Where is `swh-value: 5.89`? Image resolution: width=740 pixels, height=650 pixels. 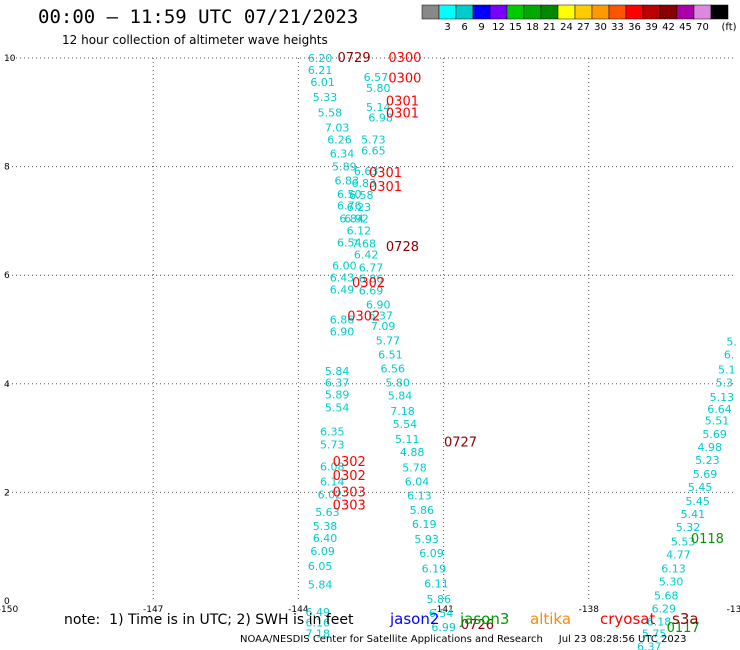
swh-value: 5.89 is located at coordinates (337, 395).